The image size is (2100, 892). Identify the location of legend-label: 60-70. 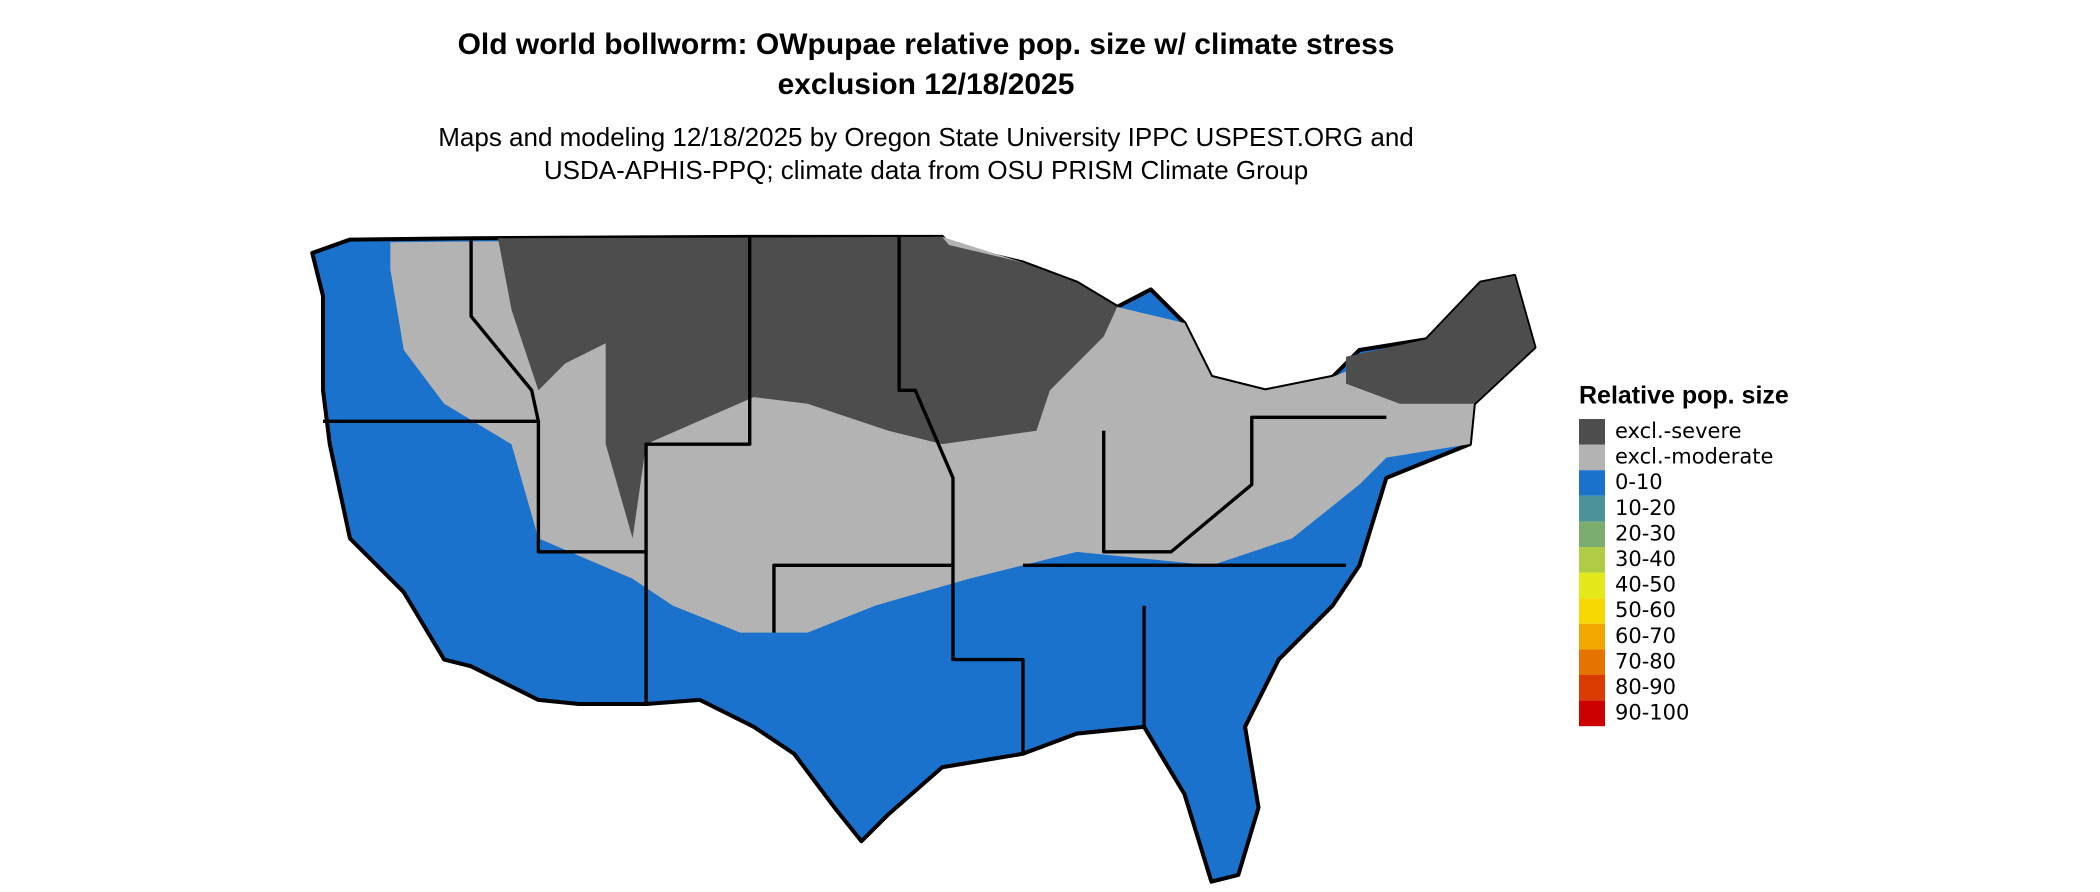
(1645, 636).